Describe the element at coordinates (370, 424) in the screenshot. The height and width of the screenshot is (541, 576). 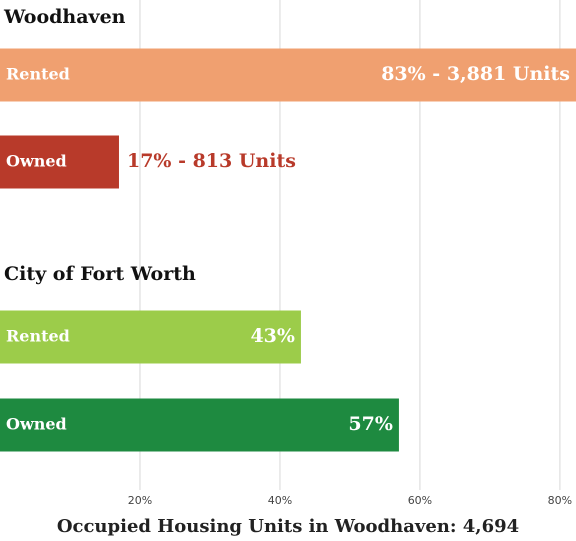
I see `value-label: 57%` at that location.